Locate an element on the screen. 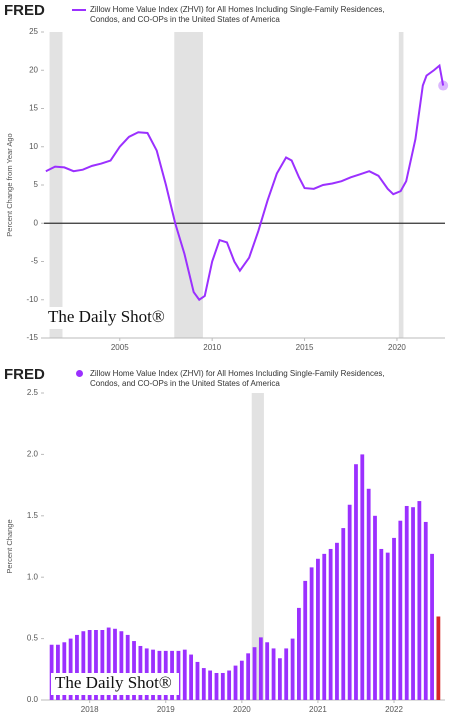  y-tick-label: 20 is located at coordinates (33, 69).